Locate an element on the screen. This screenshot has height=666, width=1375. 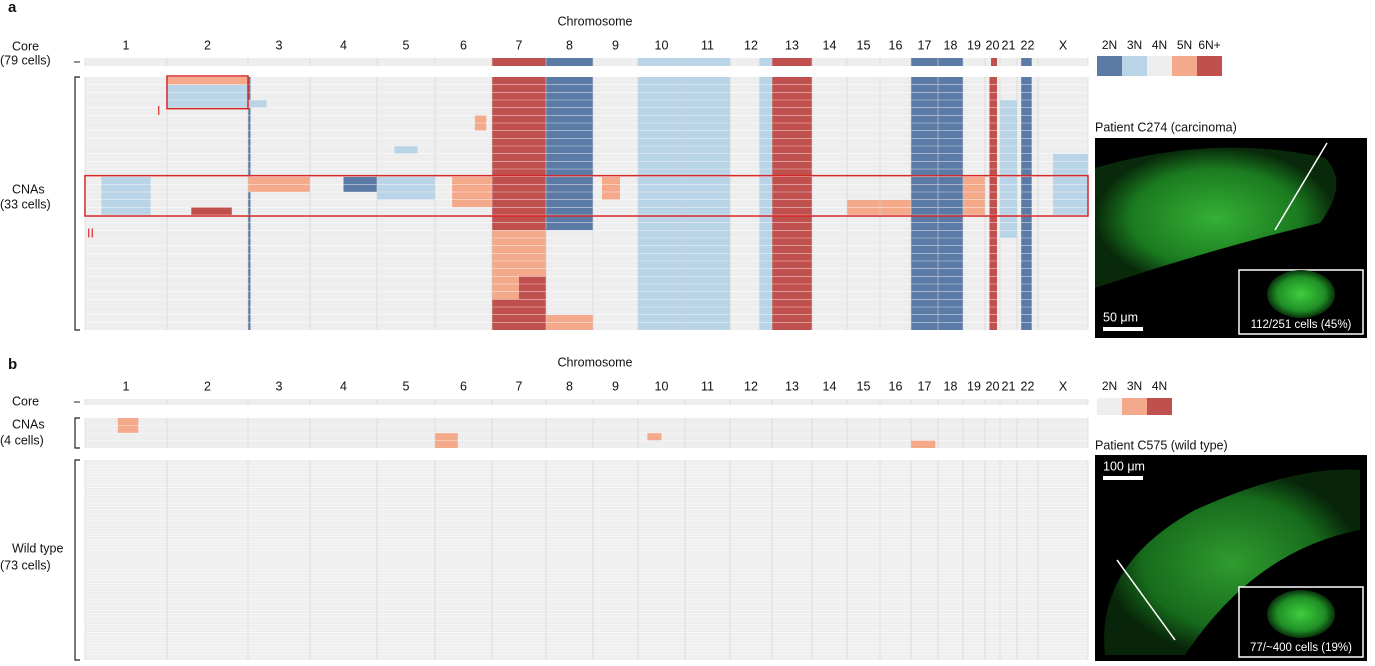
chromosome-label: 21 is located at coordinates (1009, 45).